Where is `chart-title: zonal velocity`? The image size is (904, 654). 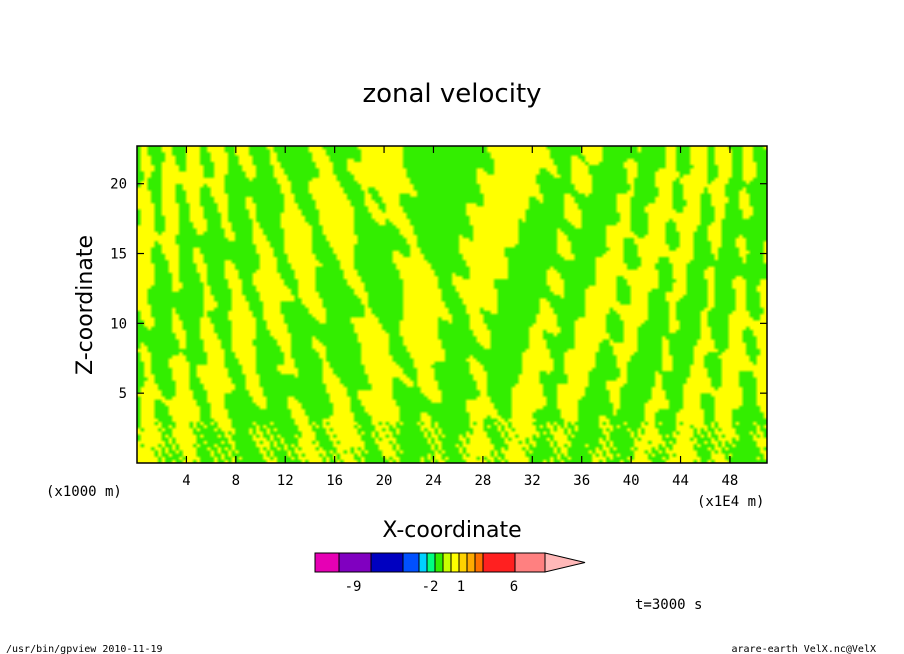
chart-title: zonal velocity is located at coordinates (451, 94).